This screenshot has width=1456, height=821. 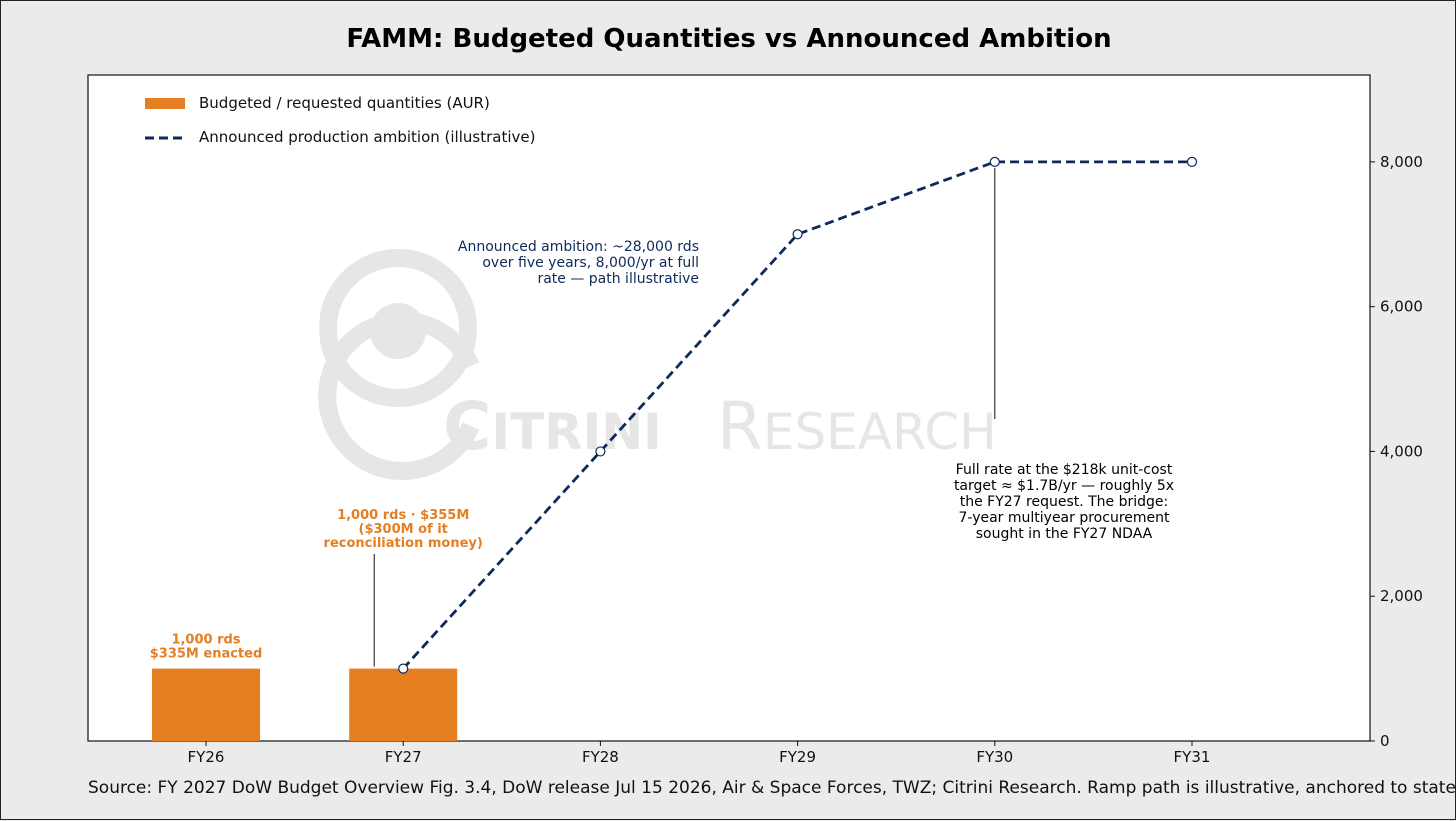 I want to click on x-tick-label: FY27, so click(x=403, y=757).